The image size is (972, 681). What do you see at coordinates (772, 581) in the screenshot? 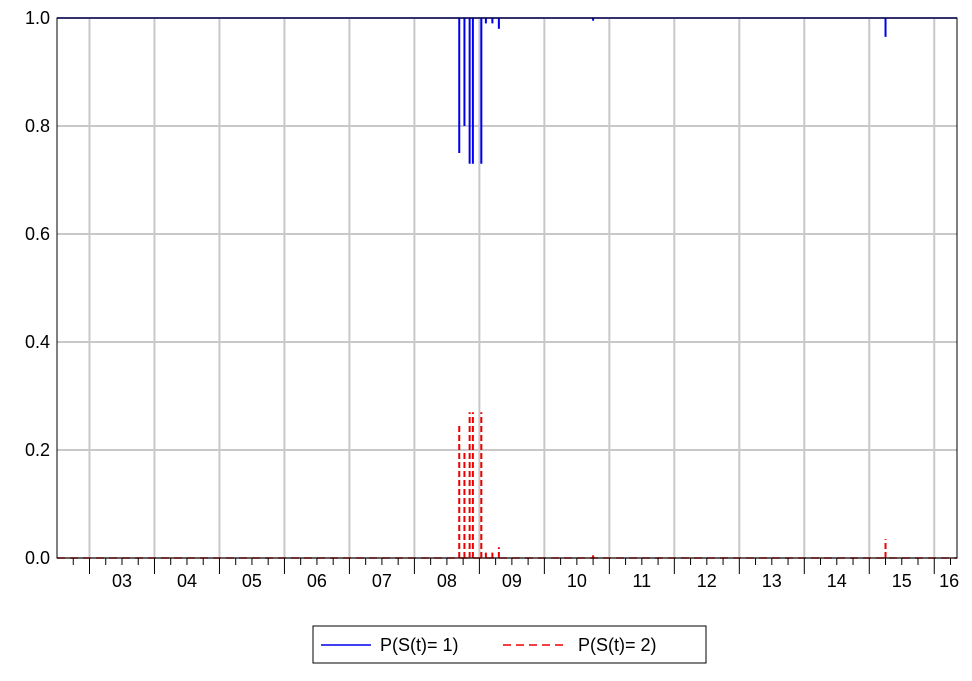
I see `x-tick-label: 13` at bounding box center [772, 581].